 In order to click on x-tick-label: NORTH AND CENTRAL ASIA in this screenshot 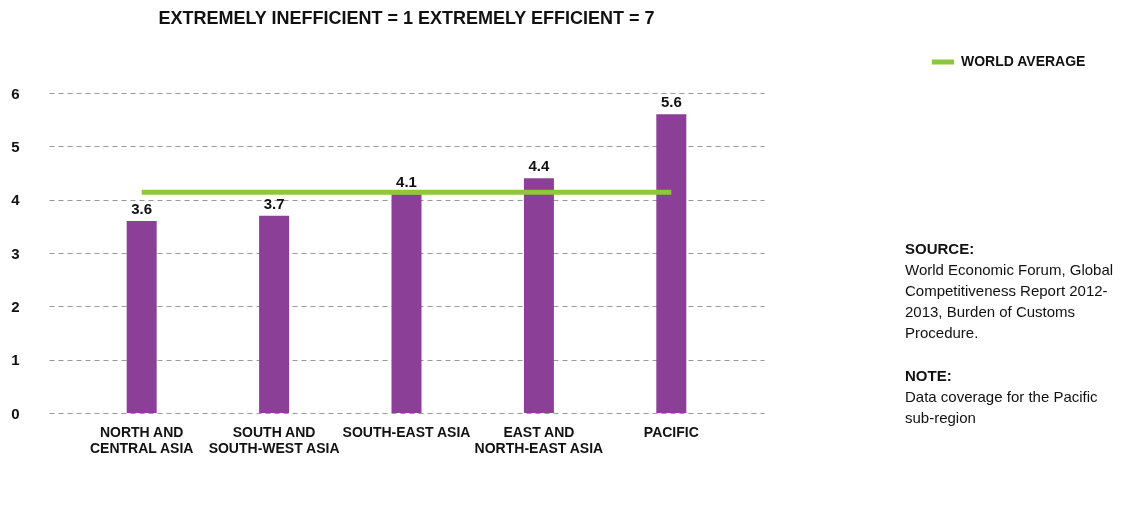, I will do `click(141, 439)`.